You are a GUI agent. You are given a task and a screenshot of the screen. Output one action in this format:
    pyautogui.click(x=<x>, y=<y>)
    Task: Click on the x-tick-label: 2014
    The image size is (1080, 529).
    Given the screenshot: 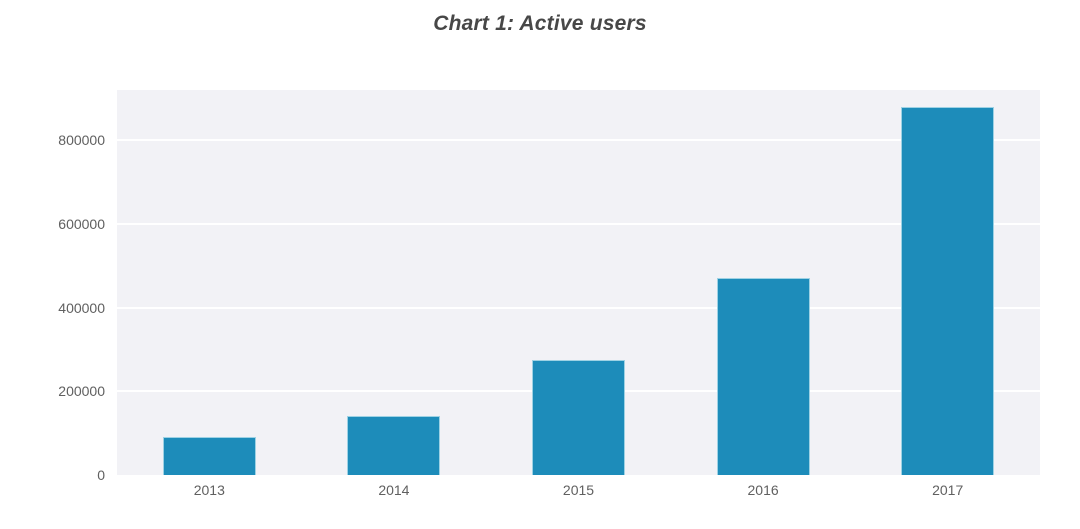 What is the action you would take?
    pyautogui.click(x=394, y=490)
    